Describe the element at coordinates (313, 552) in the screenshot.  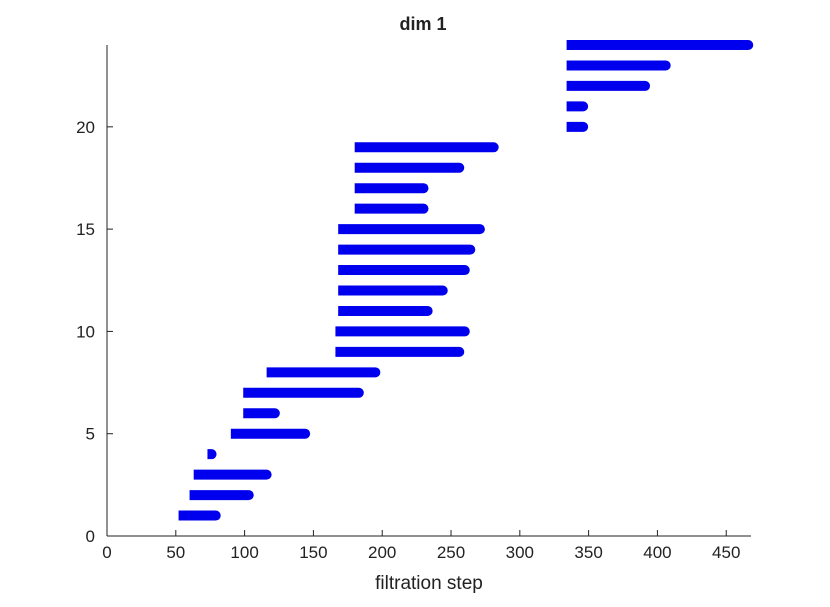
I see `x-tick-label: 150` at that location.